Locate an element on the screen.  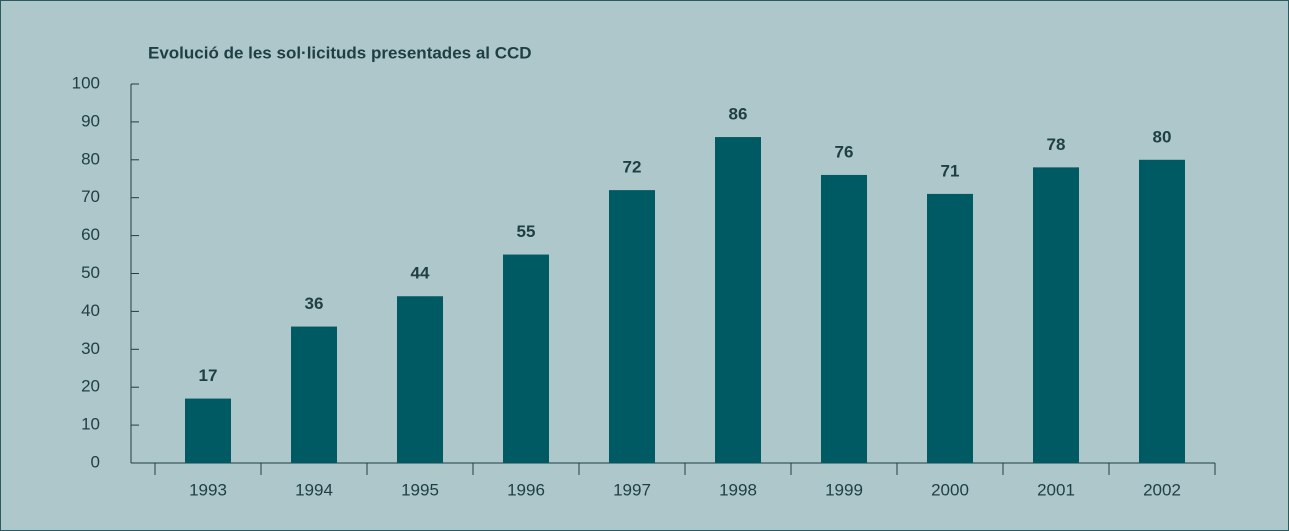
x-tick-label: 2000 is located at coordinates (950, 489).